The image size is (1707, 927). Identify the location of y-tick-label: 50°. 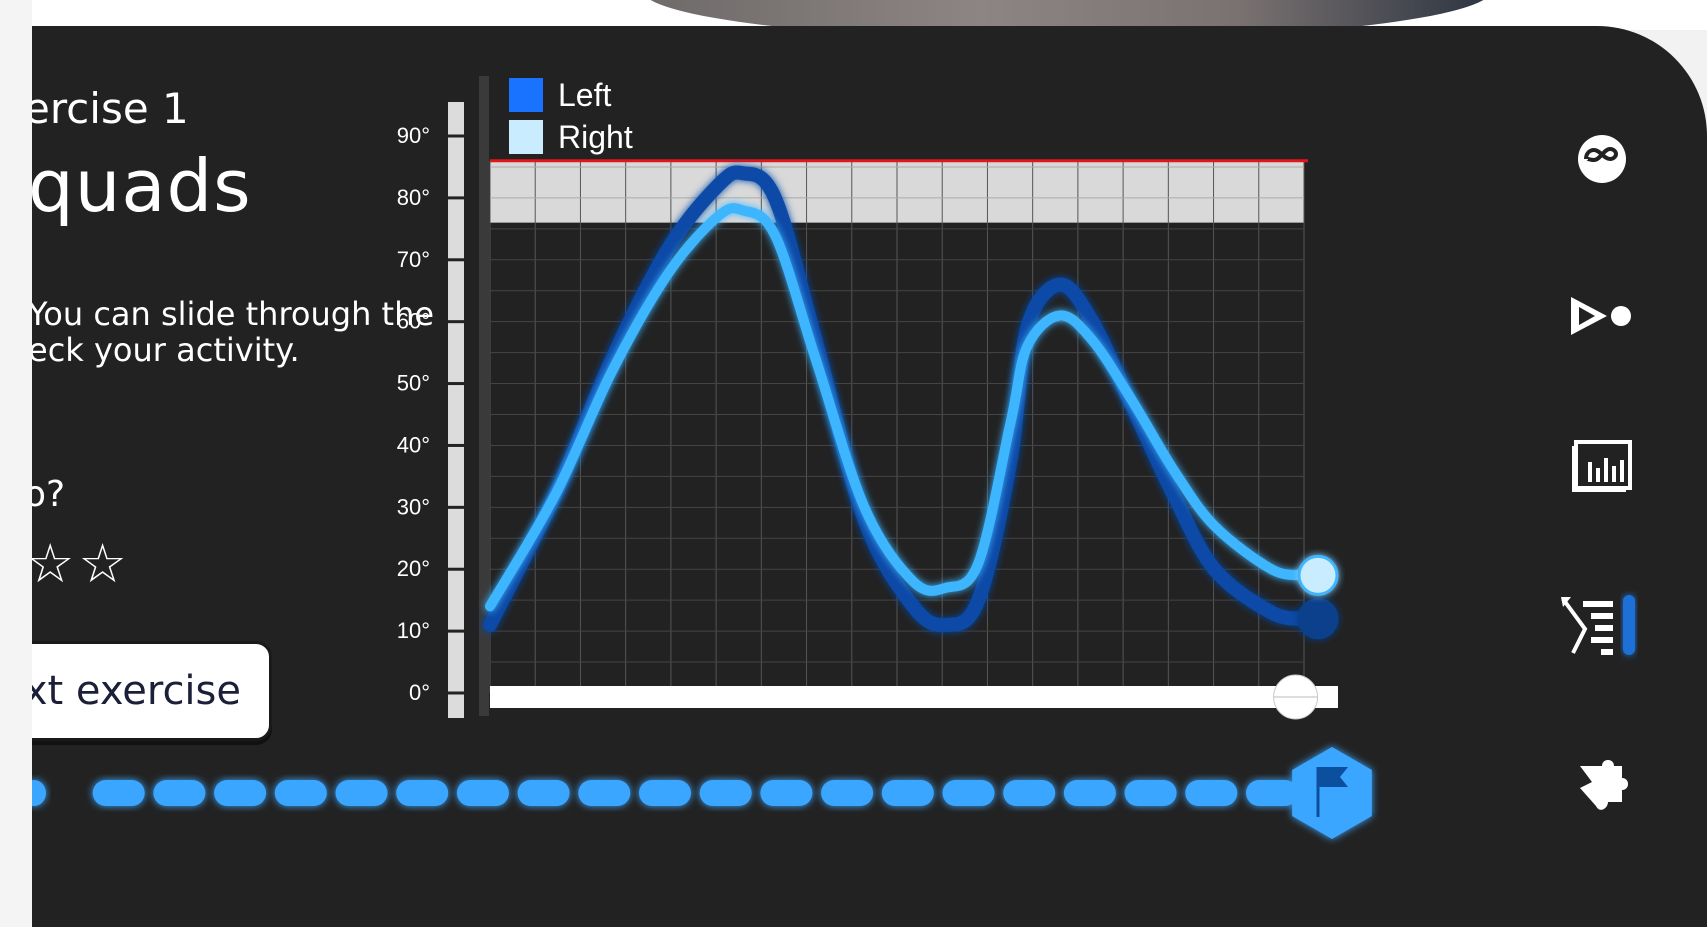
(413, 383).